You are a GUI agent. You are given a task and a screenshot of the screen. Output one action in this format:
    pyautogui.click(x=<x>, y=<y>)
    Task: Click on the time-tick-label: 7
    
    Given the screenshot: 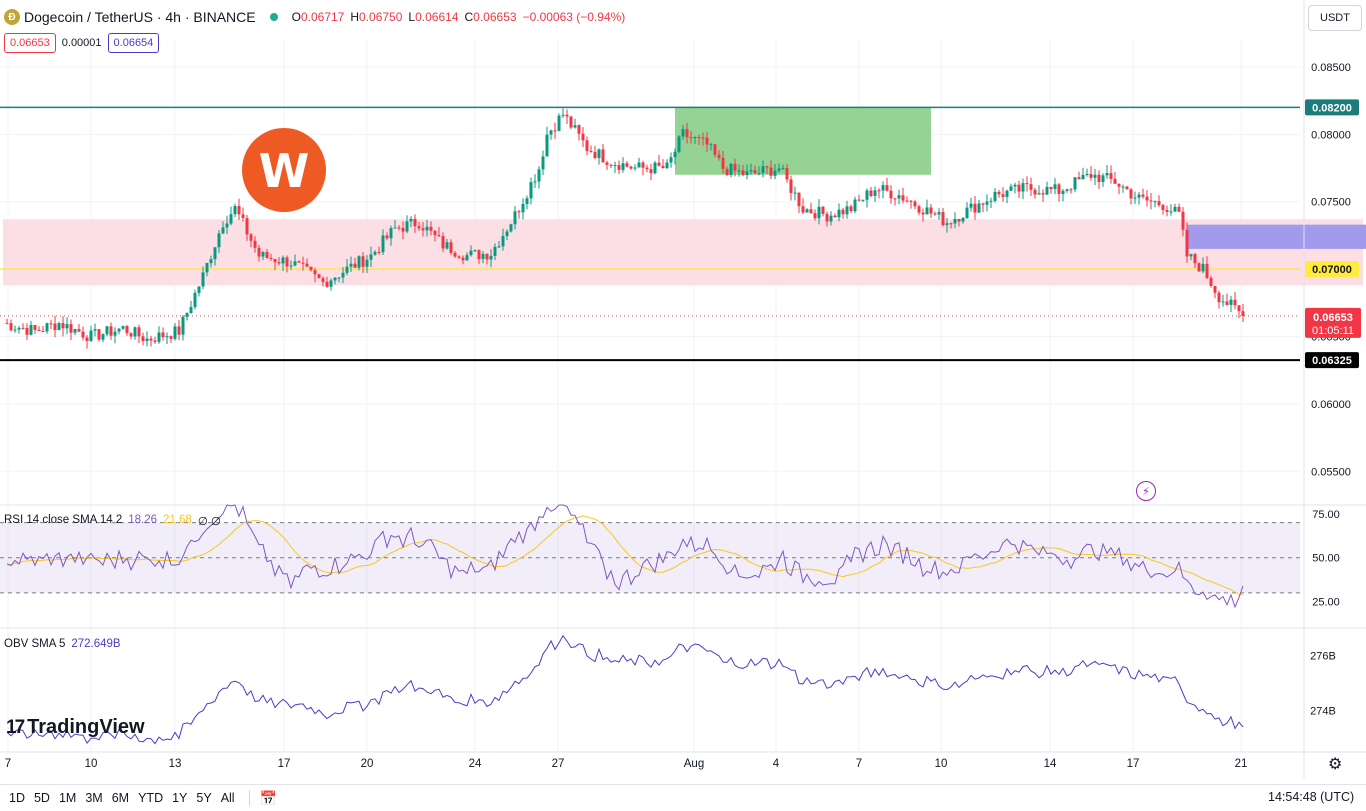 What is the action you would take?
    pyautogui.click(x=8, y=764)
    